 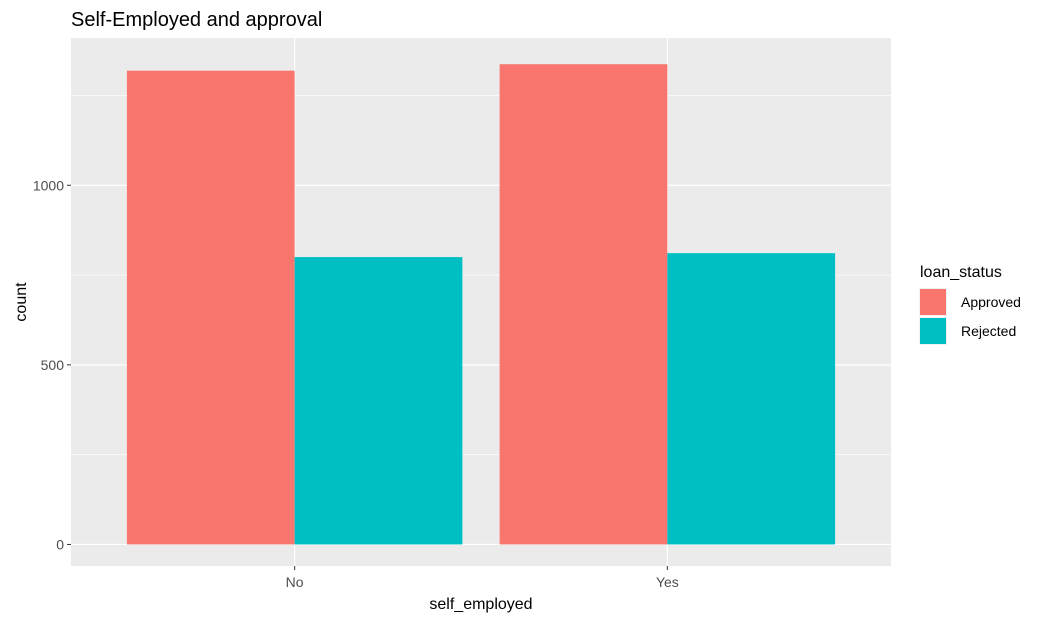 I want to click on legend-label-approved: Approved, so click(x=991, y=302).